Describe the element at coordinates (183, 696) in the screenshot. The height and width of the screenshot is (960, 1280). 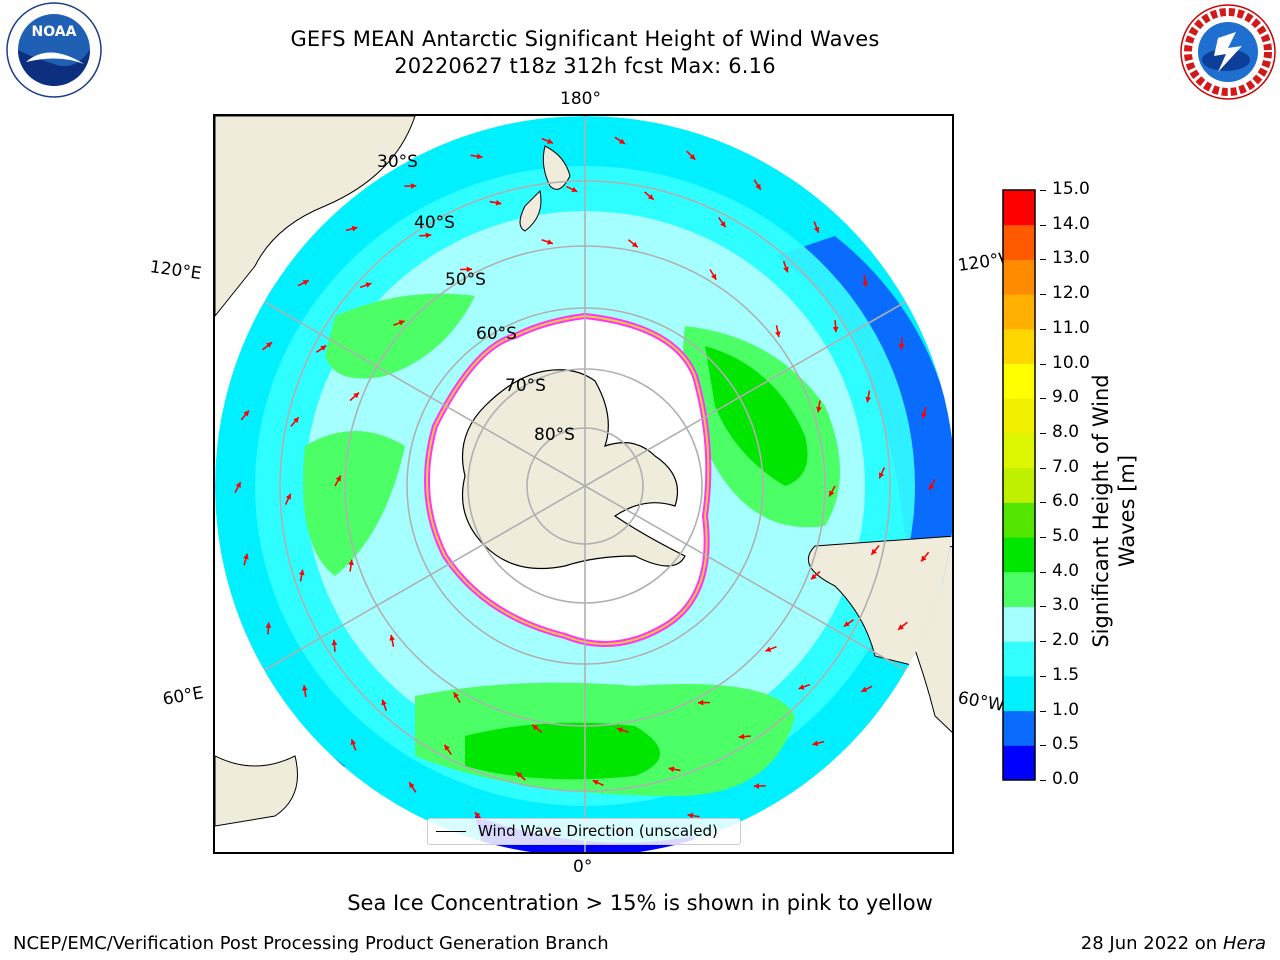
I see `lon-label-60e: 60°E` at that location.